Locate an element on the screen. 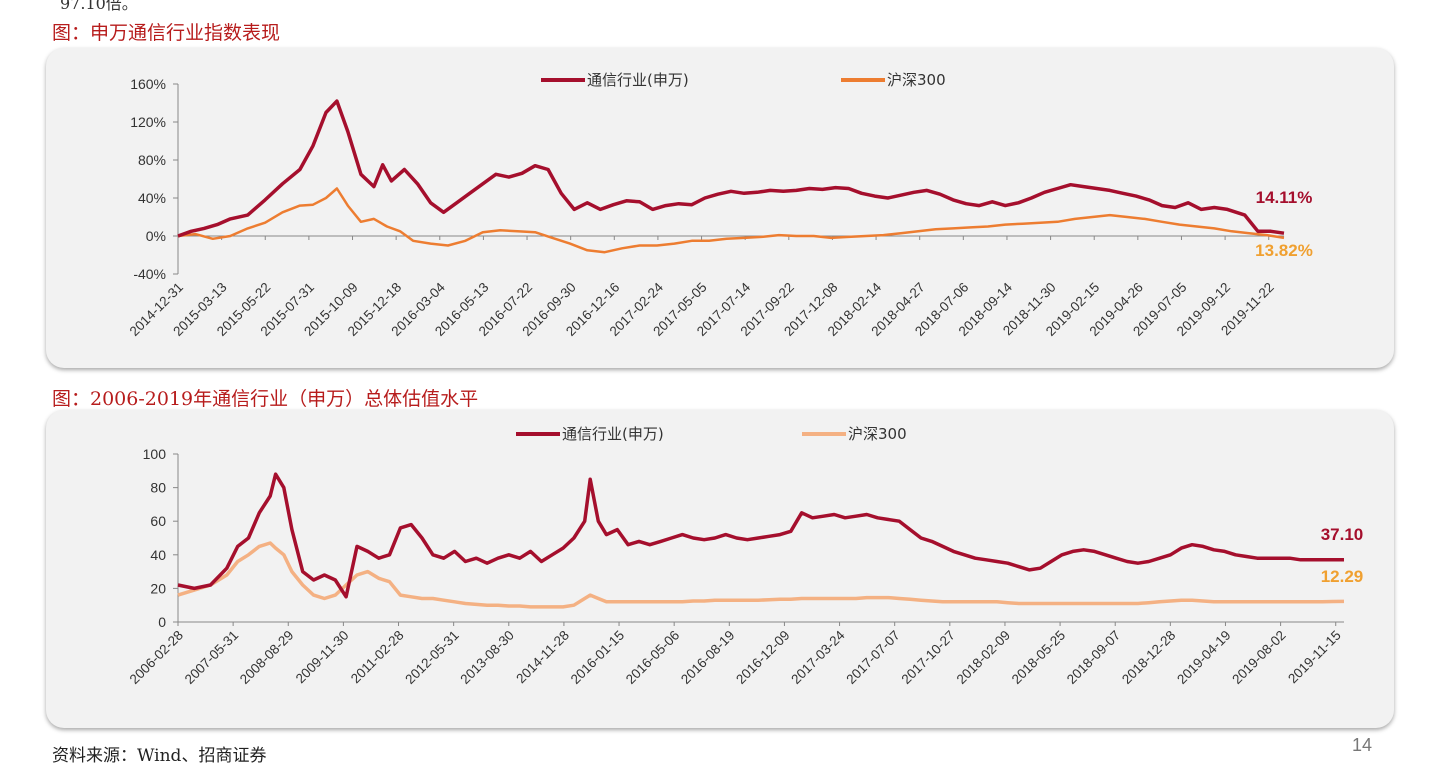  x-tick-label: 2011-02-28 is located at coordinates (377, 657).